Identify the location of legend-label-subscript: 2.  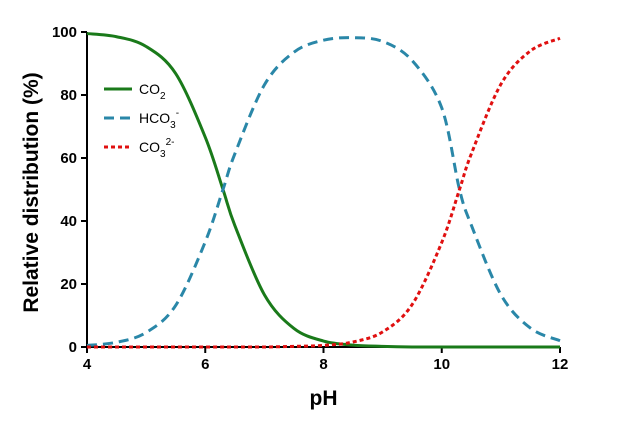
(163, 96).